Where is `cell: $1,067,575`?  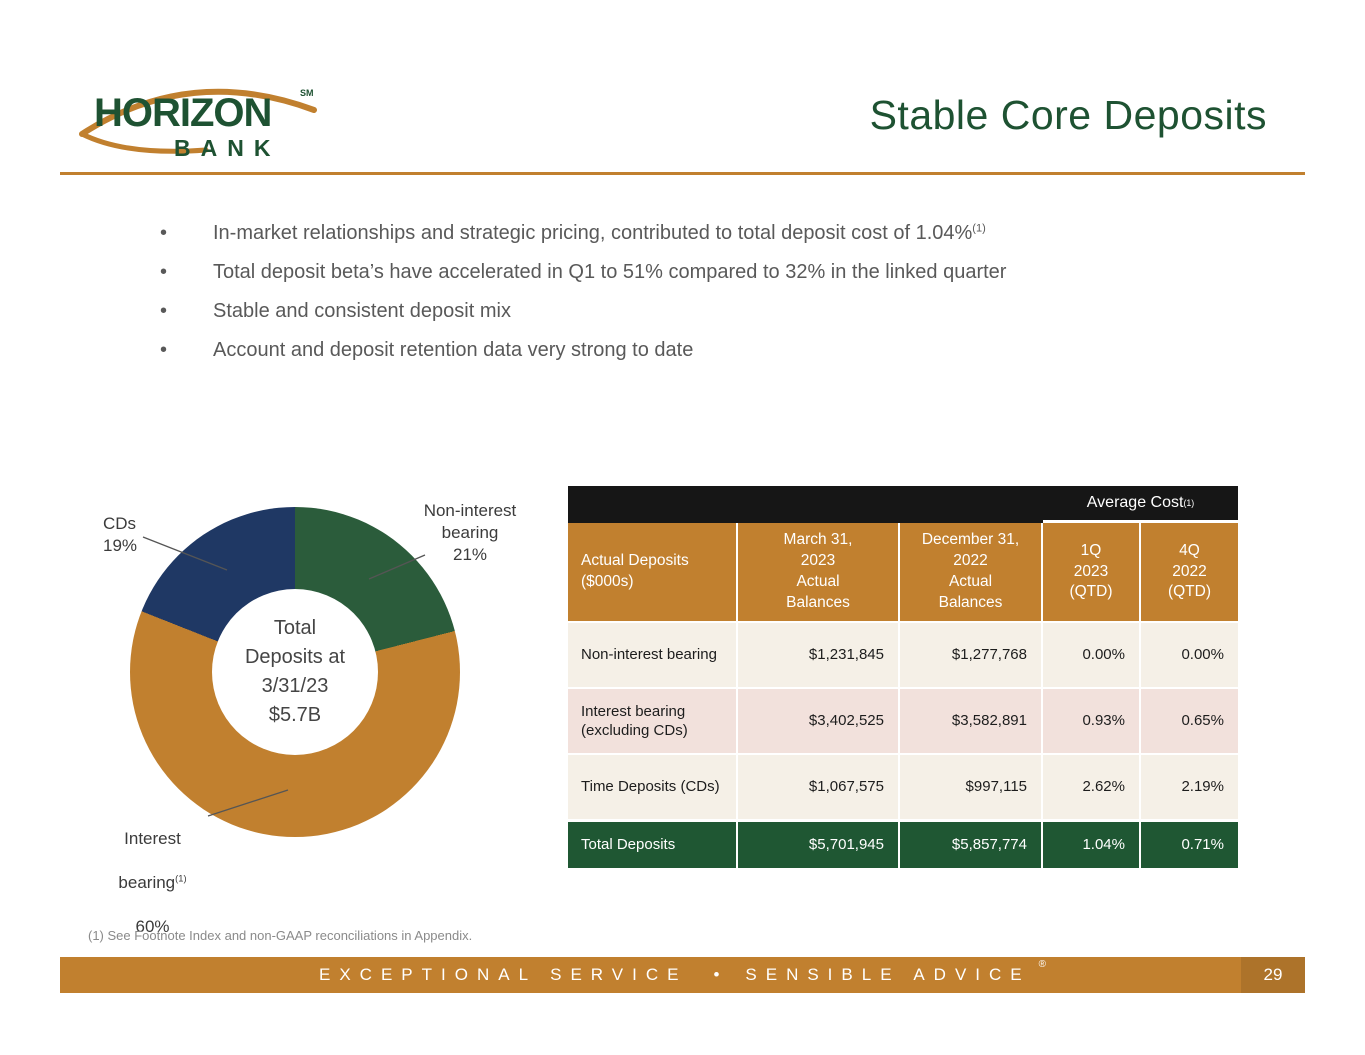 cell: $1,067,575 is located at coordinates (818, 787).